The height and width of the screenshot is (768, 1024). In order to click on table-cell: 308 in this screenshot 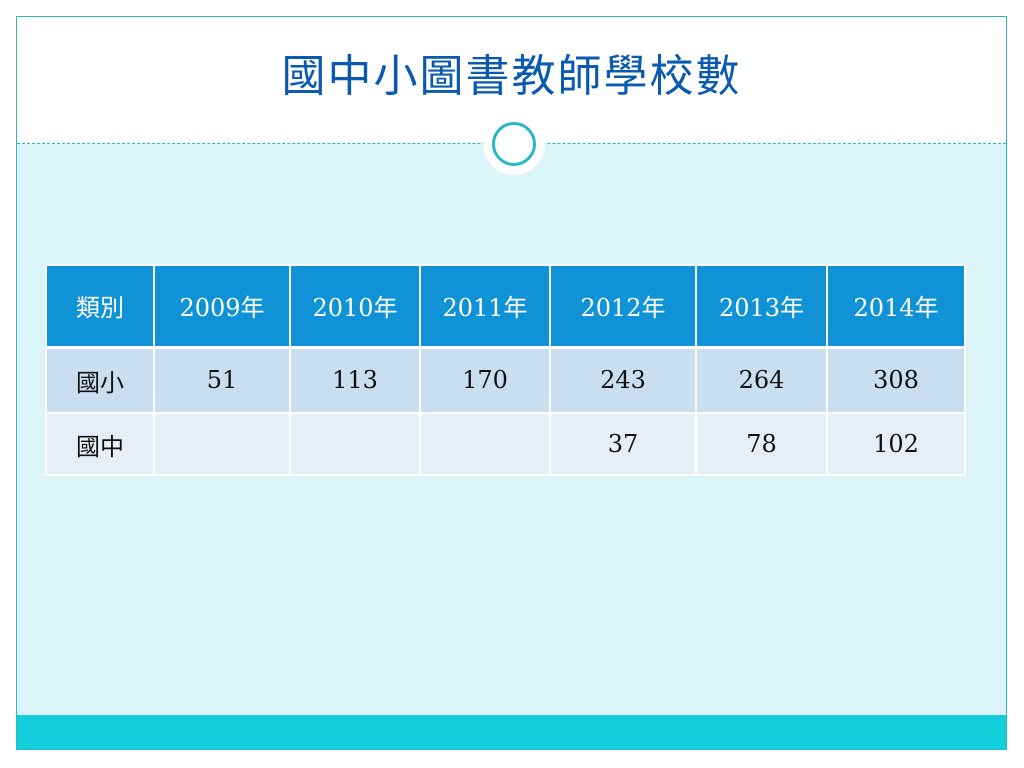, I will do `click(896, 380)`.